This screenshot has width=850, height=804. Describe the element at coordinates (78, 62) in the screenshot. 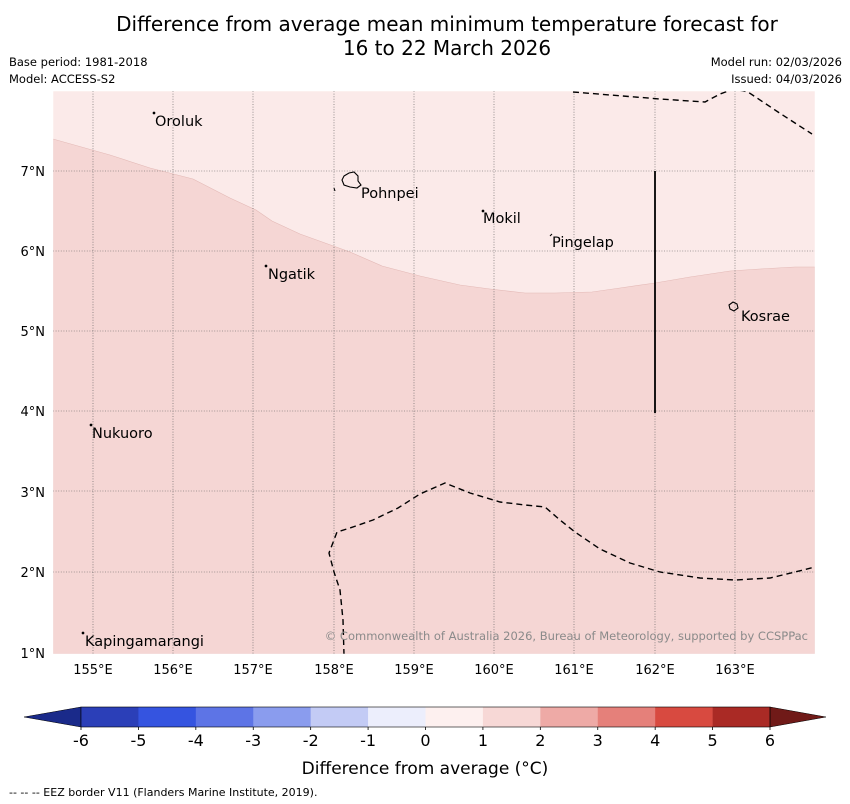

I see `base-period: Base period: 1981-2018` at that location.